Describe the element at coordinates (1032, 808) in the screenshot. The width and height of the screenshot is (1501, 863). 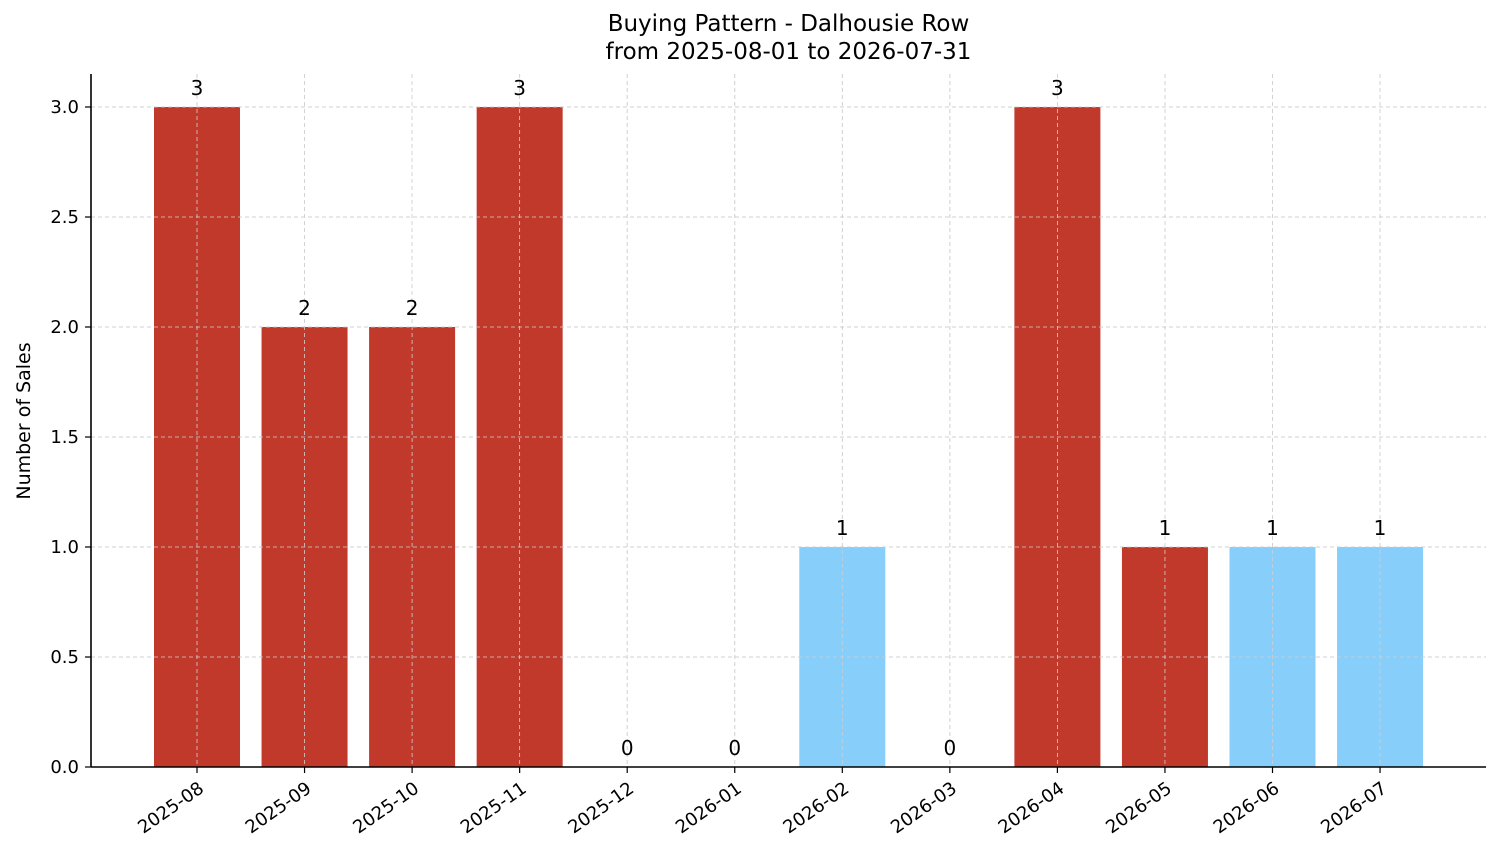
I see `x-tick-label: 2026-04` at that location.